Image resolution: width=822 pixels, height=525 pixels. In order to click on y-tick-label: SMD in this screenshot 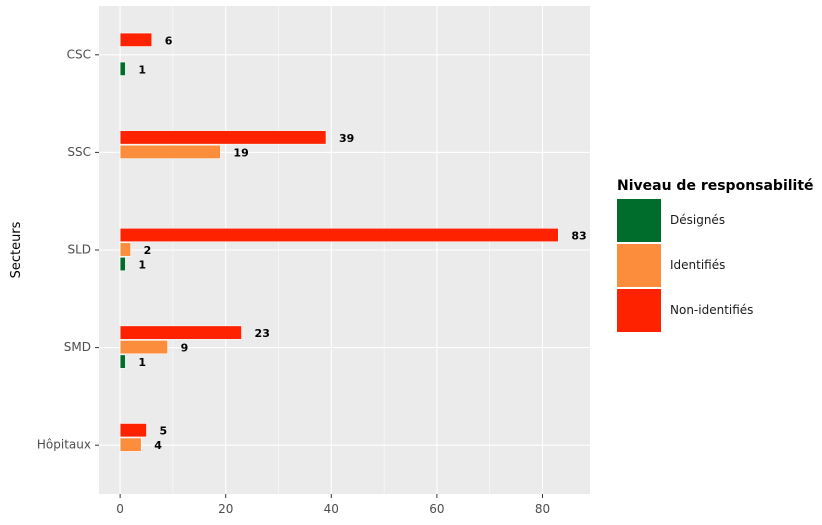, I will do `click(77, 347)`.